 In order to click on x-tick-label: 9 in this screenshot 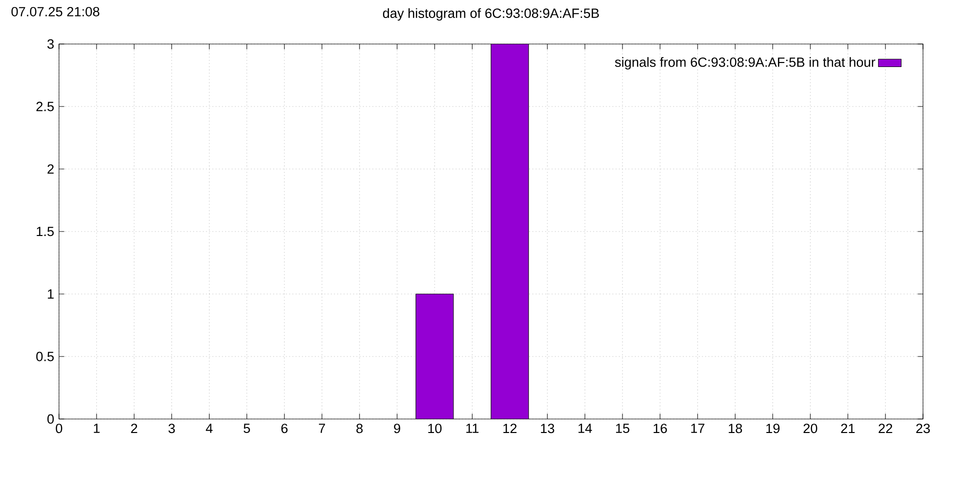, I will do `click(397, 429)`.